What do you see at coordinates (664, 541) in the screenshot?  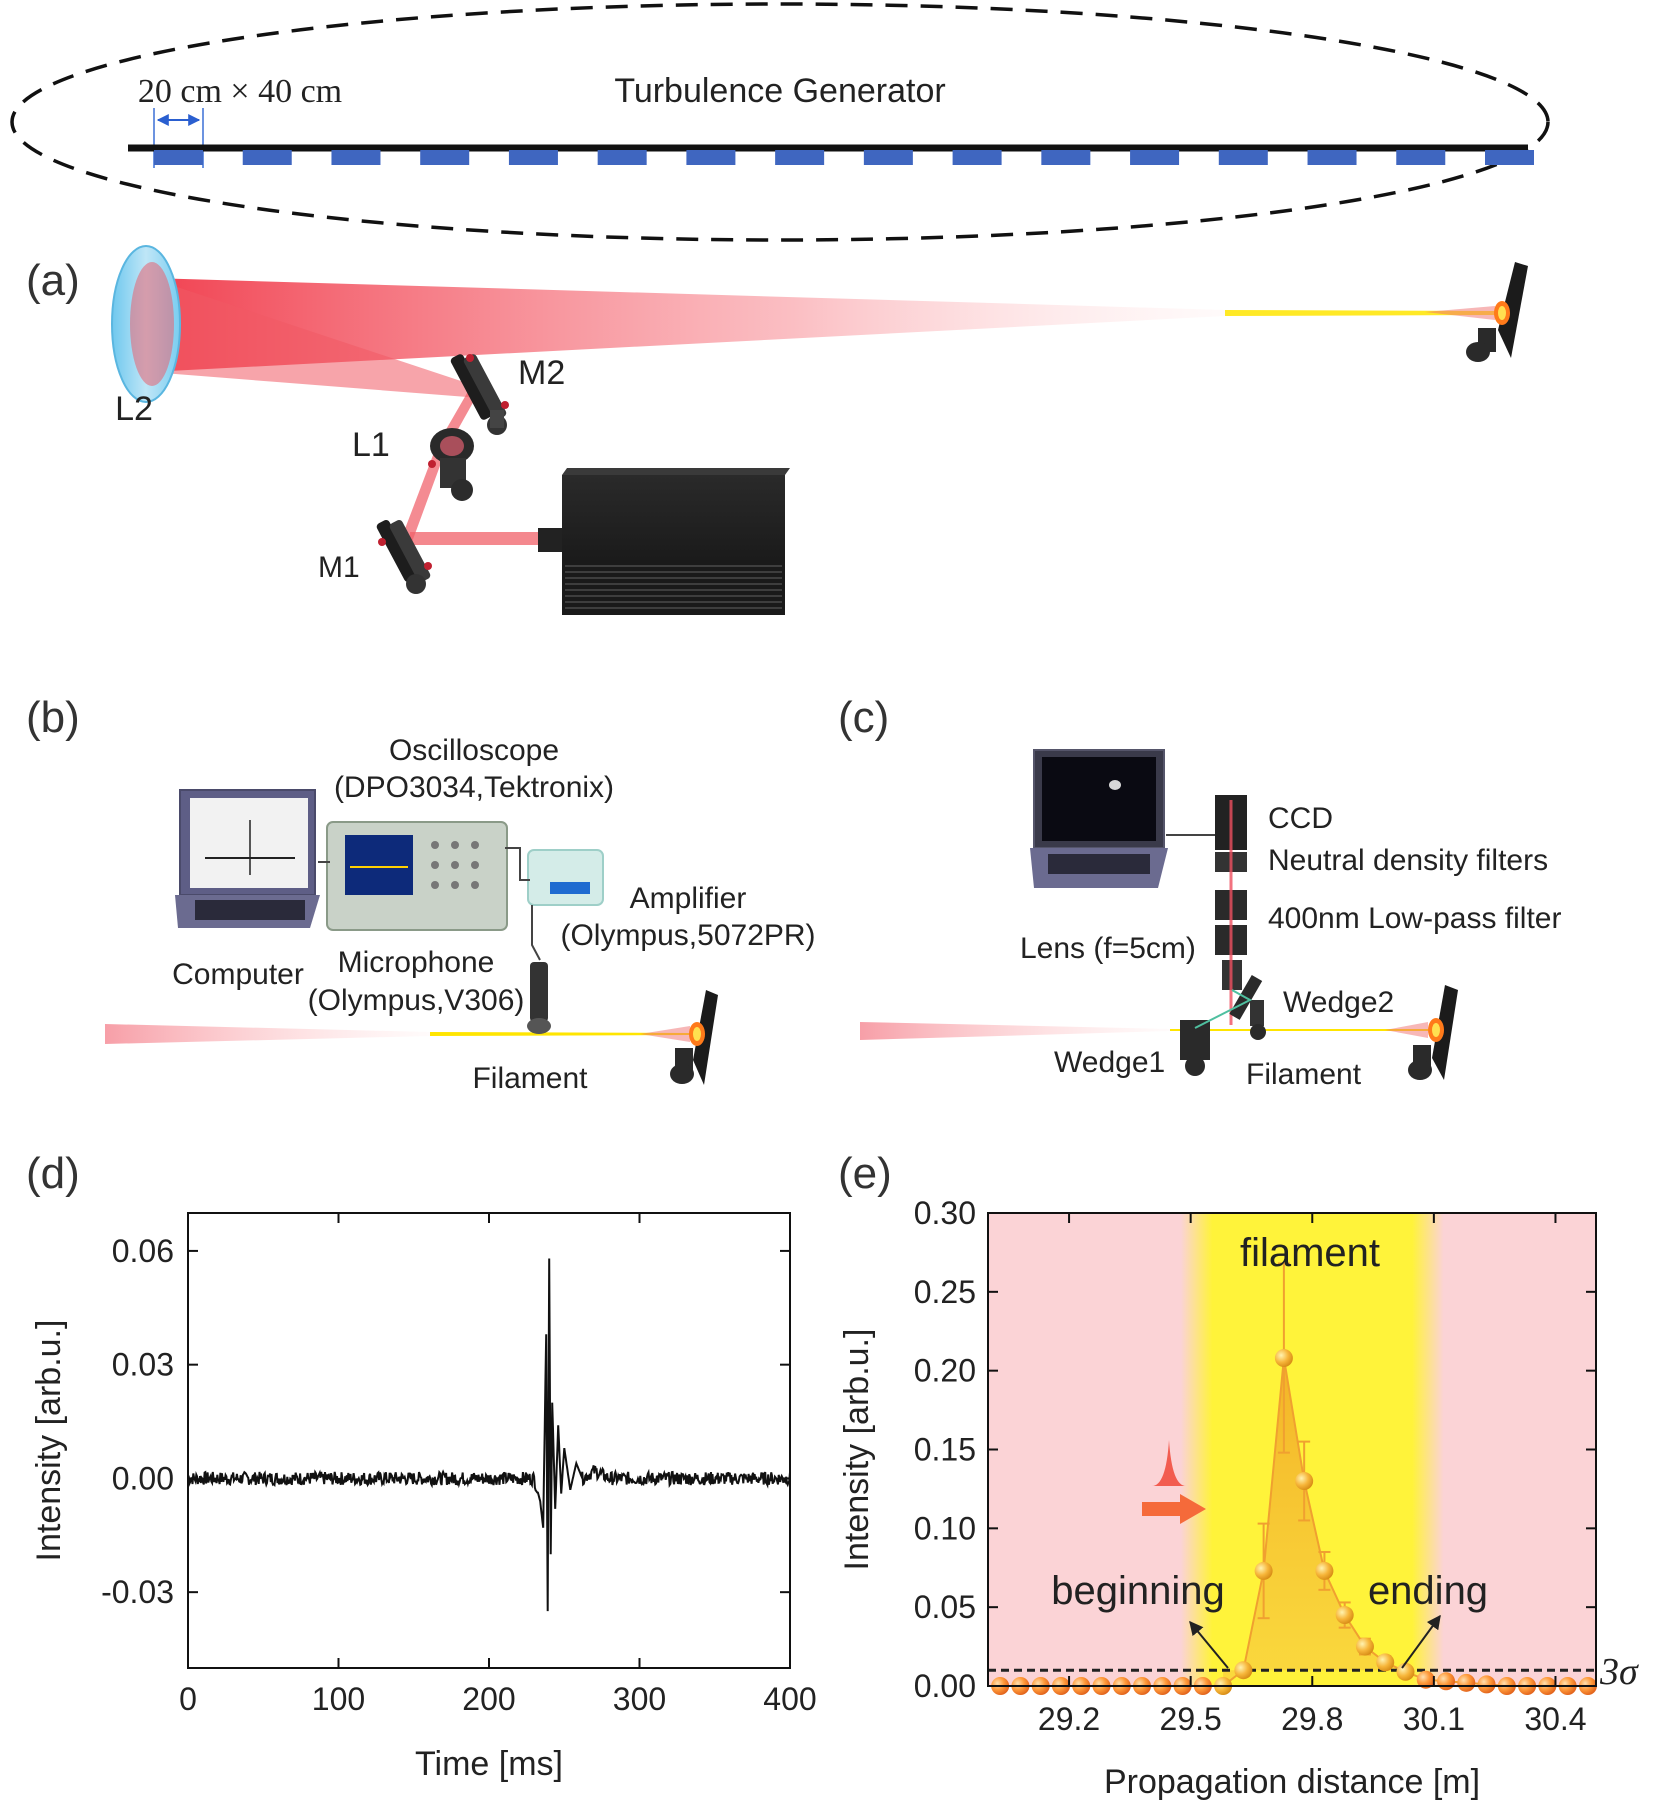 I see `laser-source` at bounding box center [664, 541].